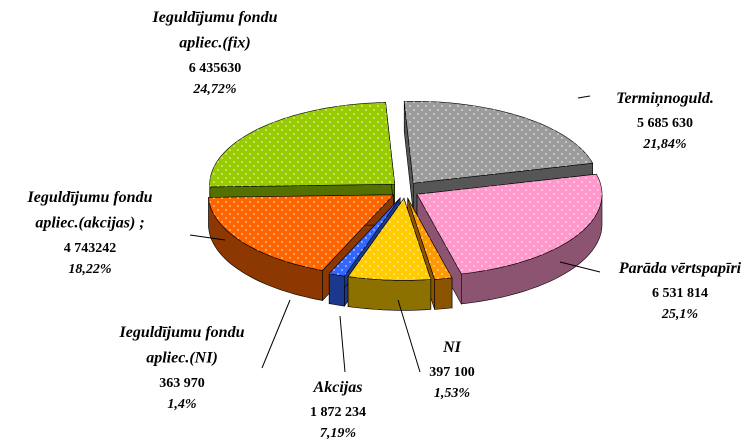 The height and width of the screenshot is (446, 755). Describe the element at coordinates (665, 99) in the screenshot. I see `slice-label: Termiņnoguld.` at that location.